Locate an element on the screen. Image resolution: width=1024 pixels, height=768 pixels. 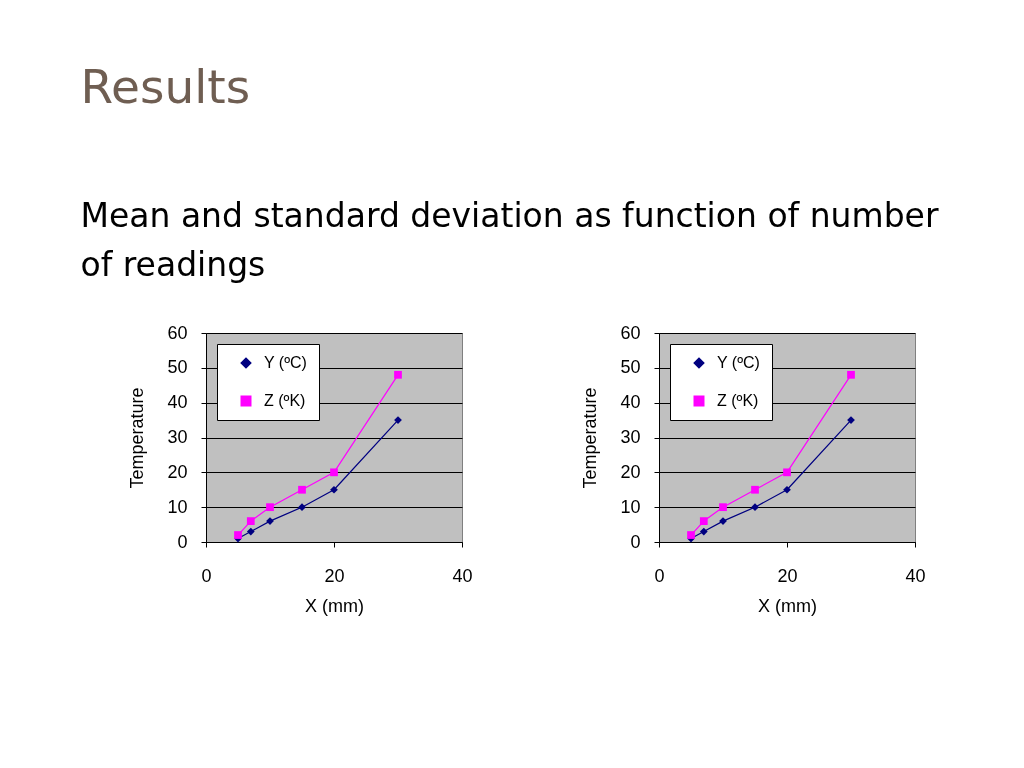
chart-title: Results is located at coordinates (165, 86).